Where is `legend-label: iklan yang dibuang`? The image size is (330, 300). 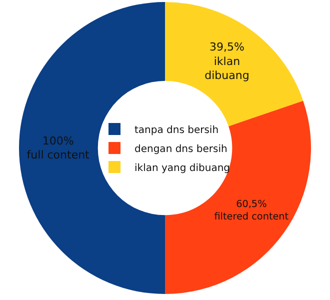 legend-label: iklan yang dibuang is located at coordinates (182, 168).